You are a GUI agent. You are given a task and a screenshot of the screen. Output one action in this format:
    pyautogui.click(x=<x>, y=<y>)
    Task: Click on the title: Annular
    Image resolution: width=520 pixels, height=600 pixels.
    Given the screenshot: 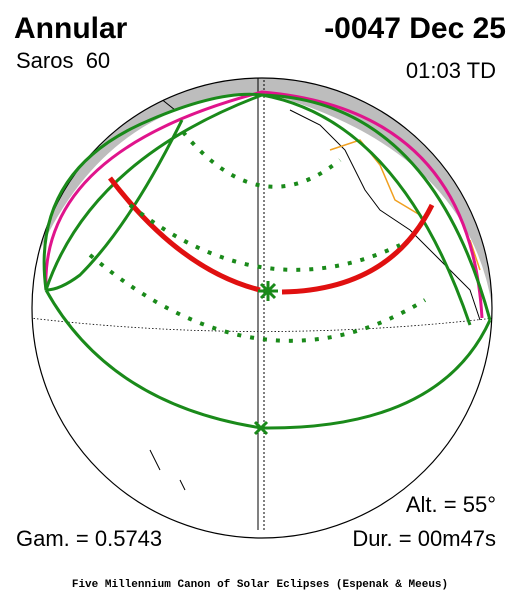 What is the action you would take?
    pyautogui.click(x=71, y=28)
    